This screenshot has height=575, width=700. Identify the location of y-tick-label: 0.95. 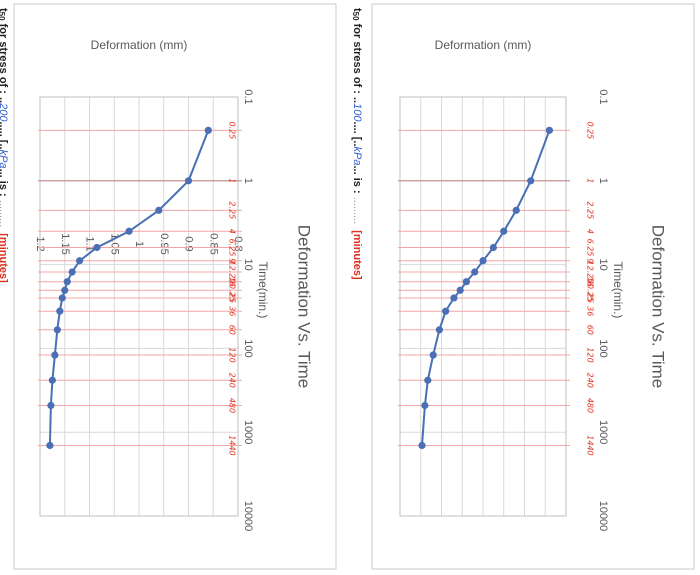
(164, 243).